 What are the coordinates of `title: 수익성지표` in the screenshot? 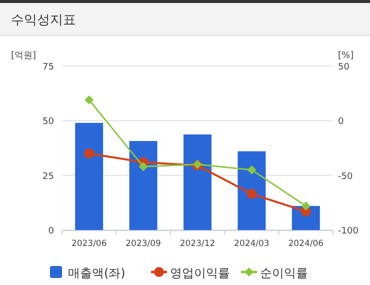 It's located at (43, 20).